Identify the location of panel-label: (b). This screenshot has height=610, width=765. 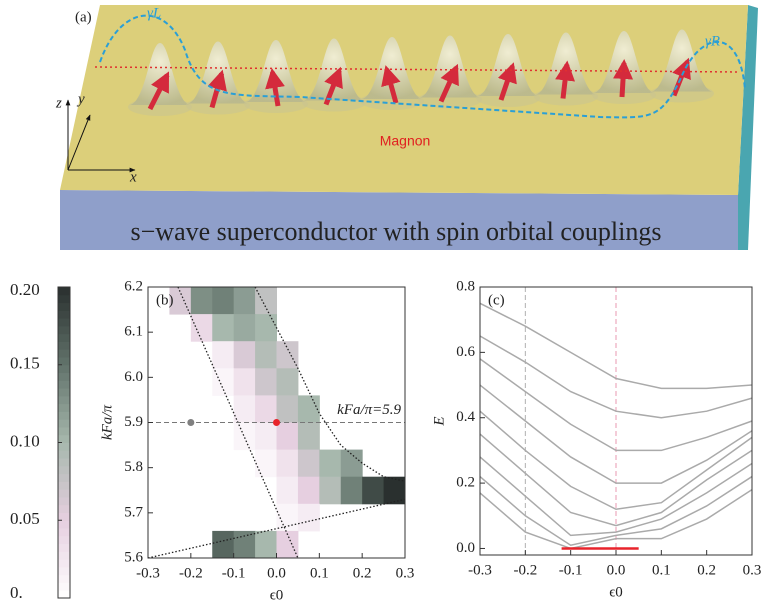
(165, 300).